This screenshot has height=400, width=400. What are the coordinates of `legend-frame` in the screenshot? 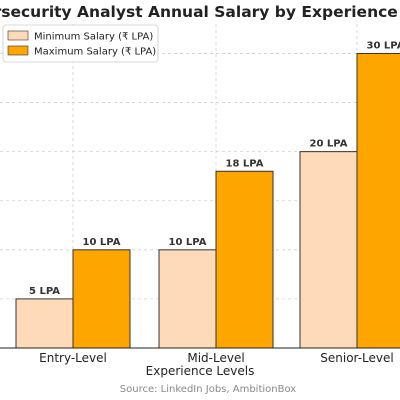 It's located at (80, 43).